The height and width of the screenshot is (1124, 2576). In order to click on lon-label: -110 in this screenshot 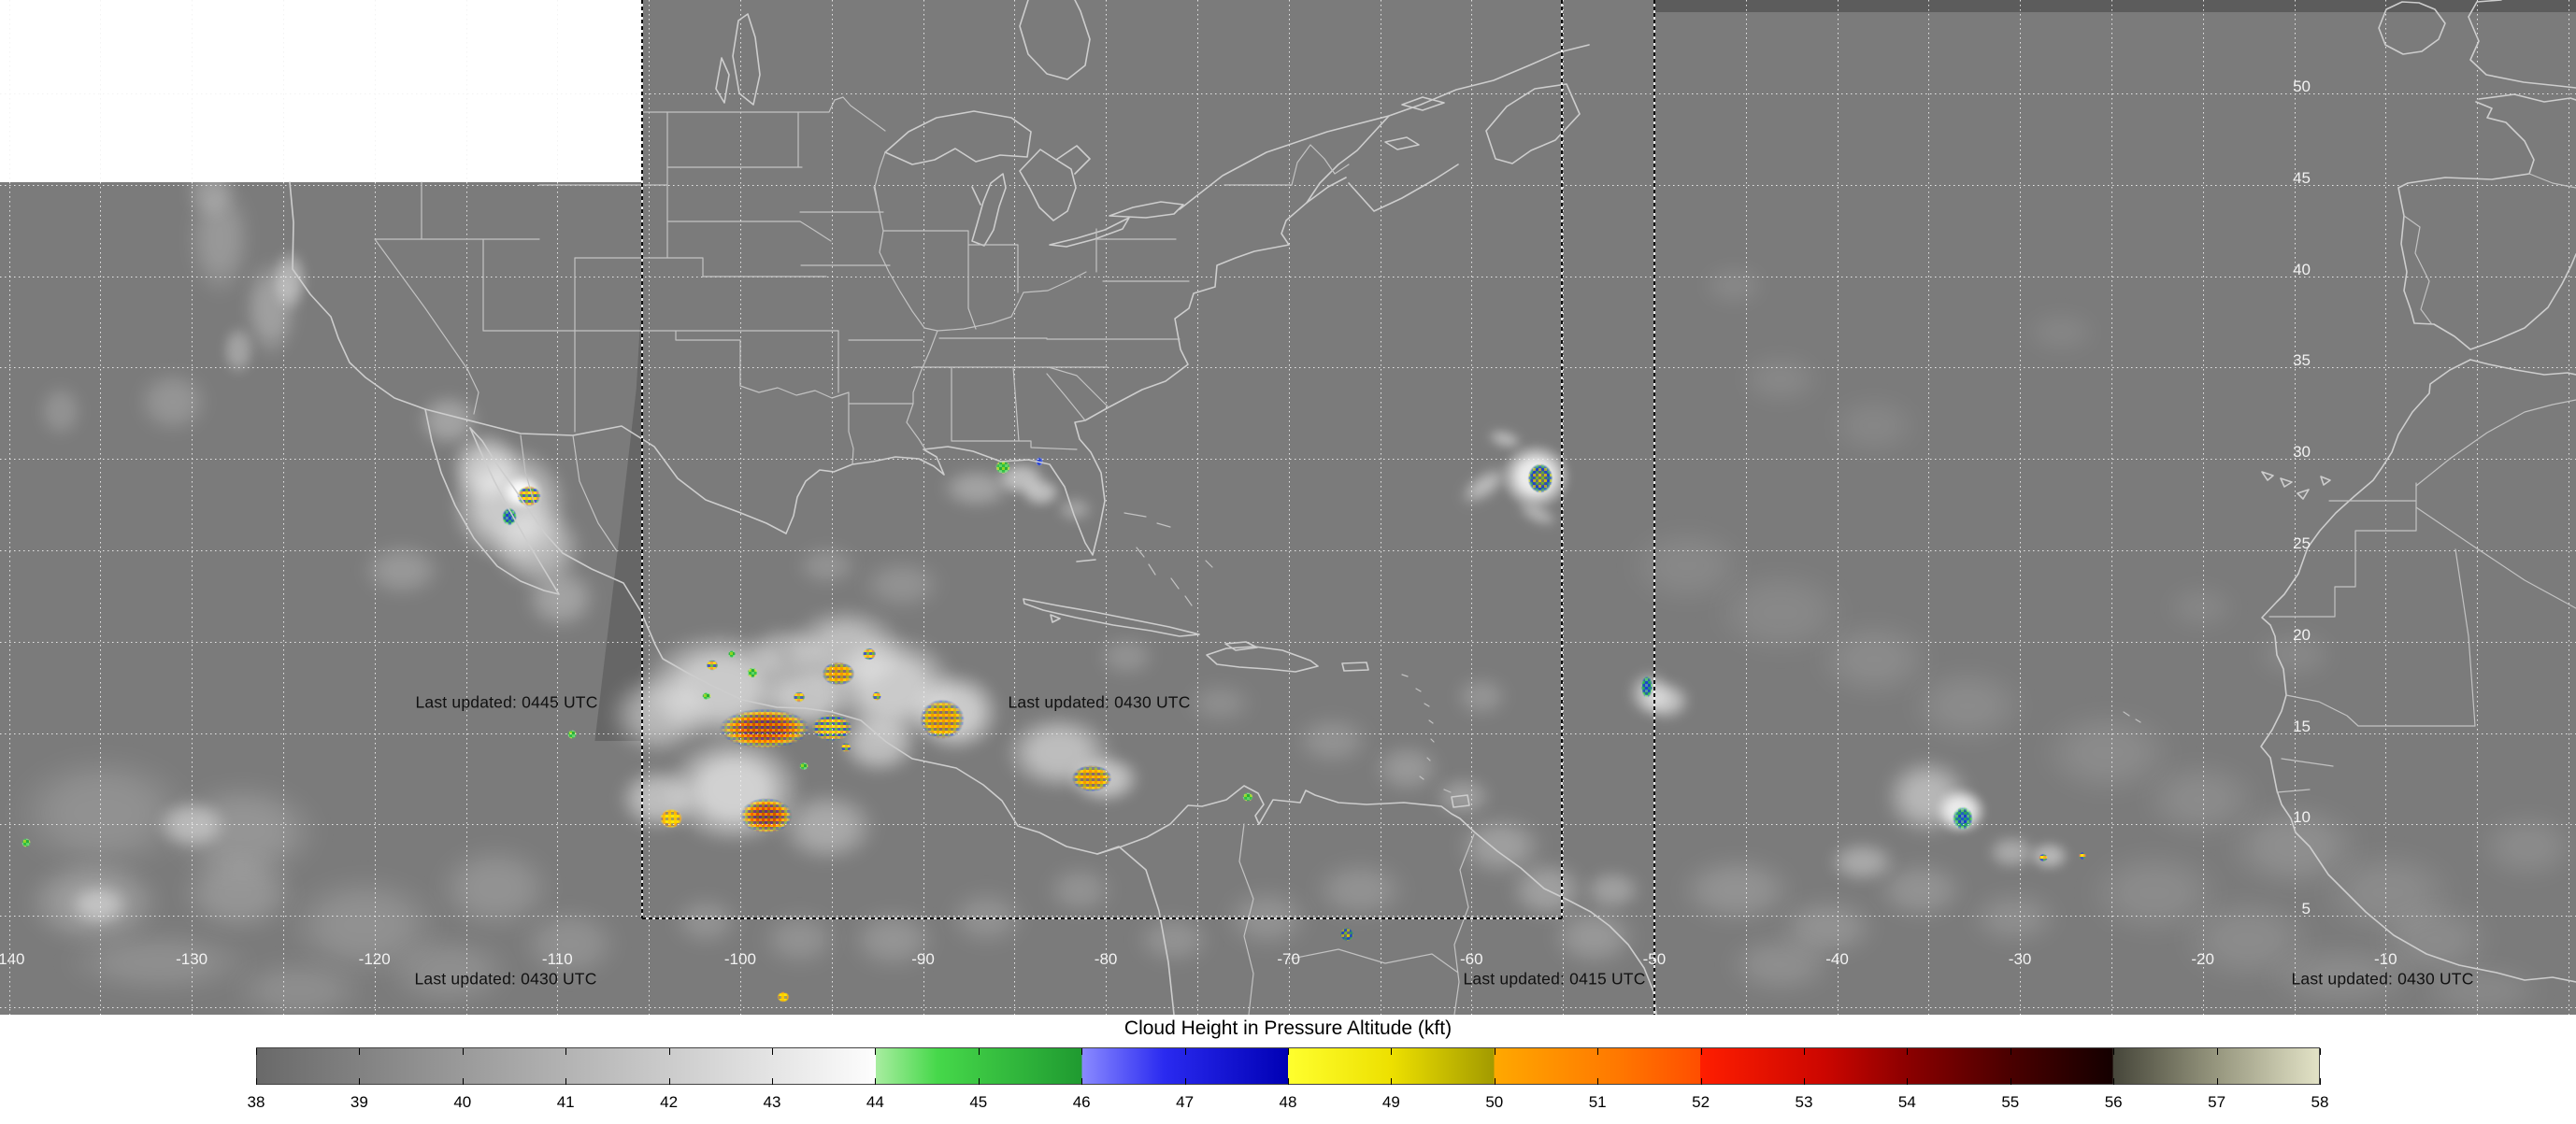, I will do `click(557, 959)`.